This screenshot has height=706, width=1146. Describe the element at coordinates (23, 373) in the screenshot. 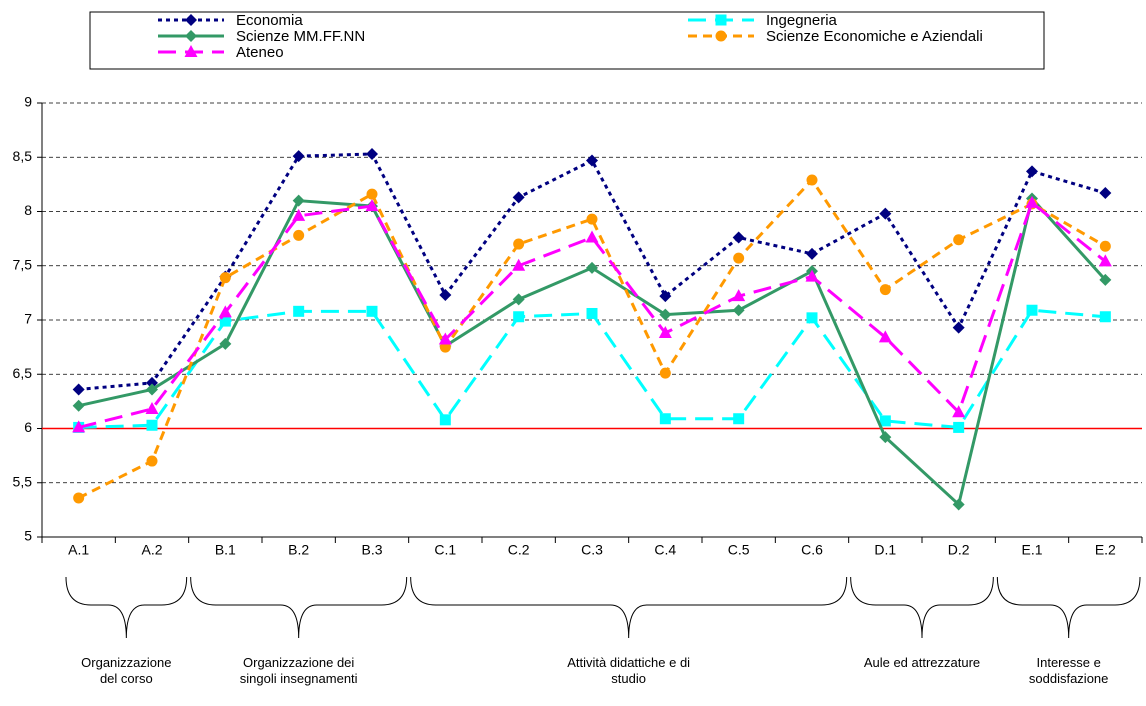

I see `y-tick-label: 6,5` at that location.